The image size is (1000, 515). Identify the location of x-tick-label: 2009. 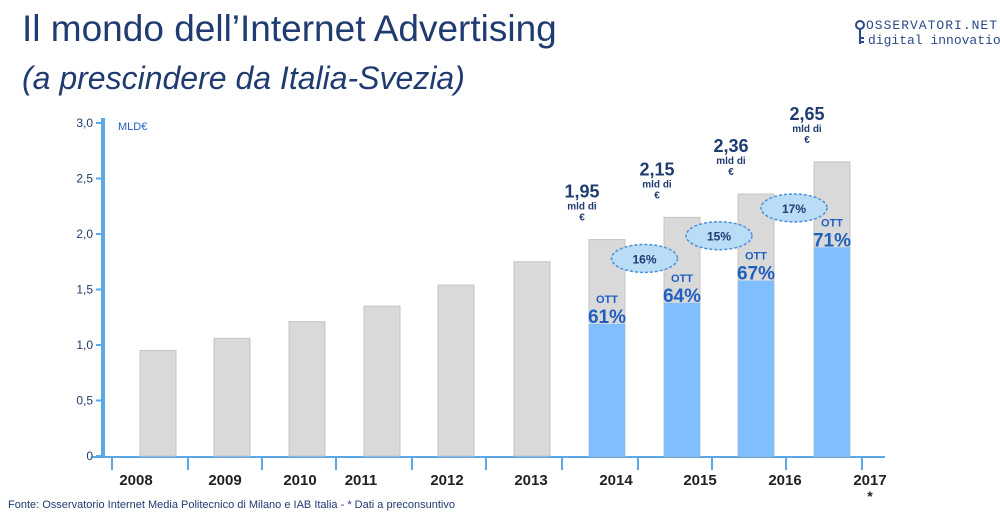
(224, 480).